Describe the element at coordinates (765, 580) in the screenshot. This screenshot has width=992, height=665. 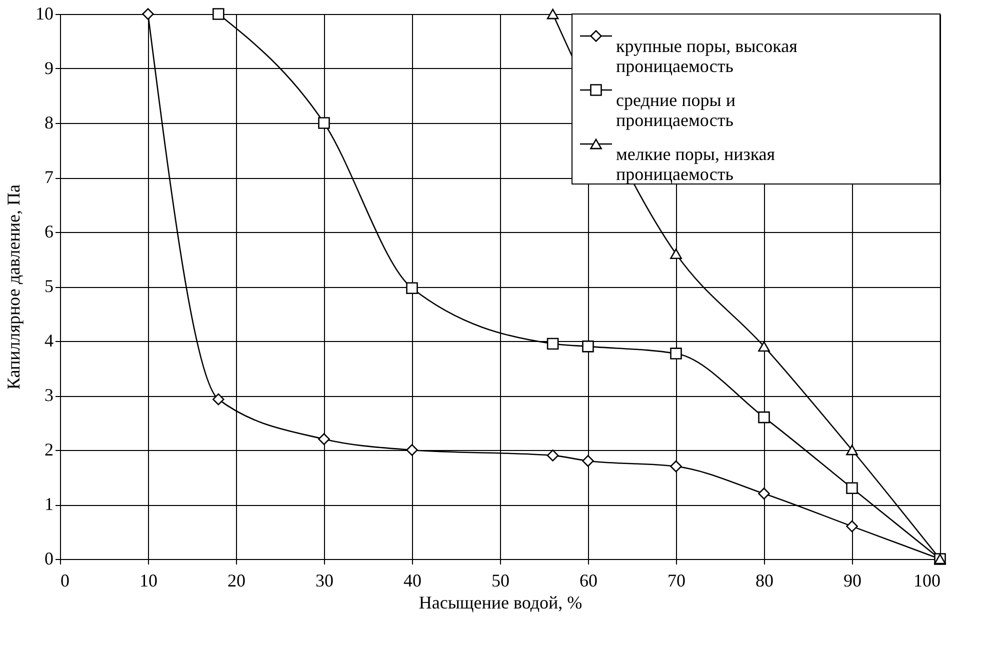
I see `x-tick-label: 80` at that location.